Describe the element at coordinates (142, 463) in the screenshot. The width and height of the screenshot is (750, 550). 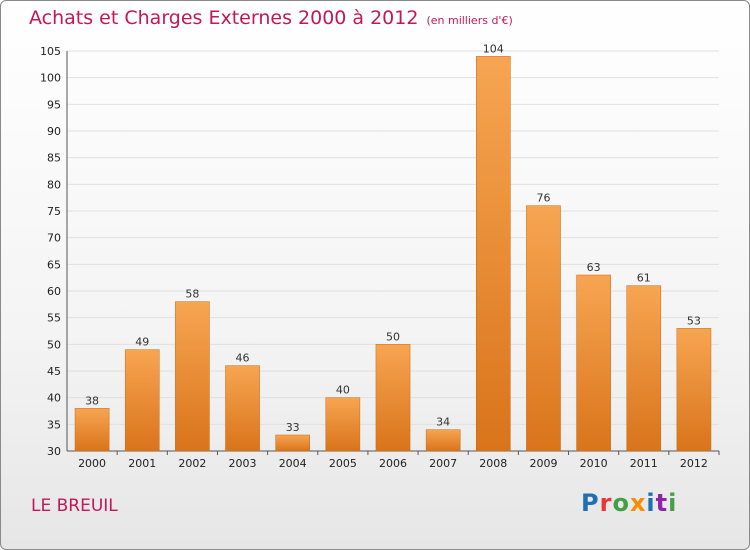
I see `x-tick-label: 2001` at that location.